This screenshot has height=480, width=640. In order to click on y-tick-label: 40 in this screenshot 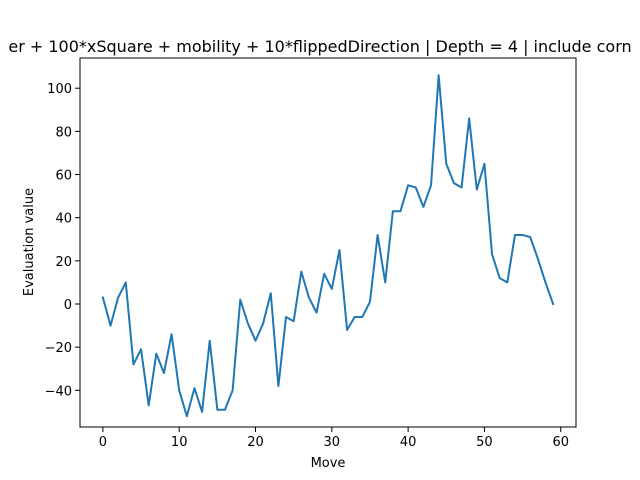, I will do `click(63, 219)`.